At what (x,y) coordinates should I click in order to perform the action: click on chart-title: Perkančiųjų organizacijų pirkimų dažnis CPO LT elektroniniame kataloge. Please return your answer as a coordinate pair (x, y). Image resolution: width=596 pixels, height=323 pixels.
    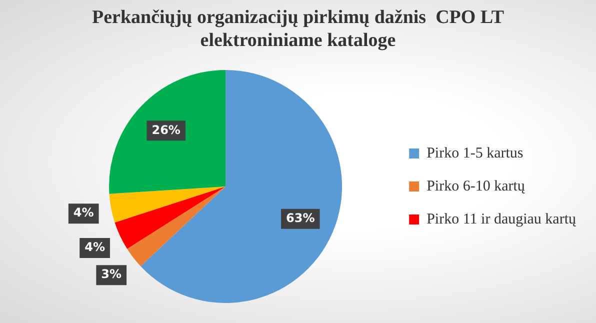
    Looking at the image, I should click on (298, 29).